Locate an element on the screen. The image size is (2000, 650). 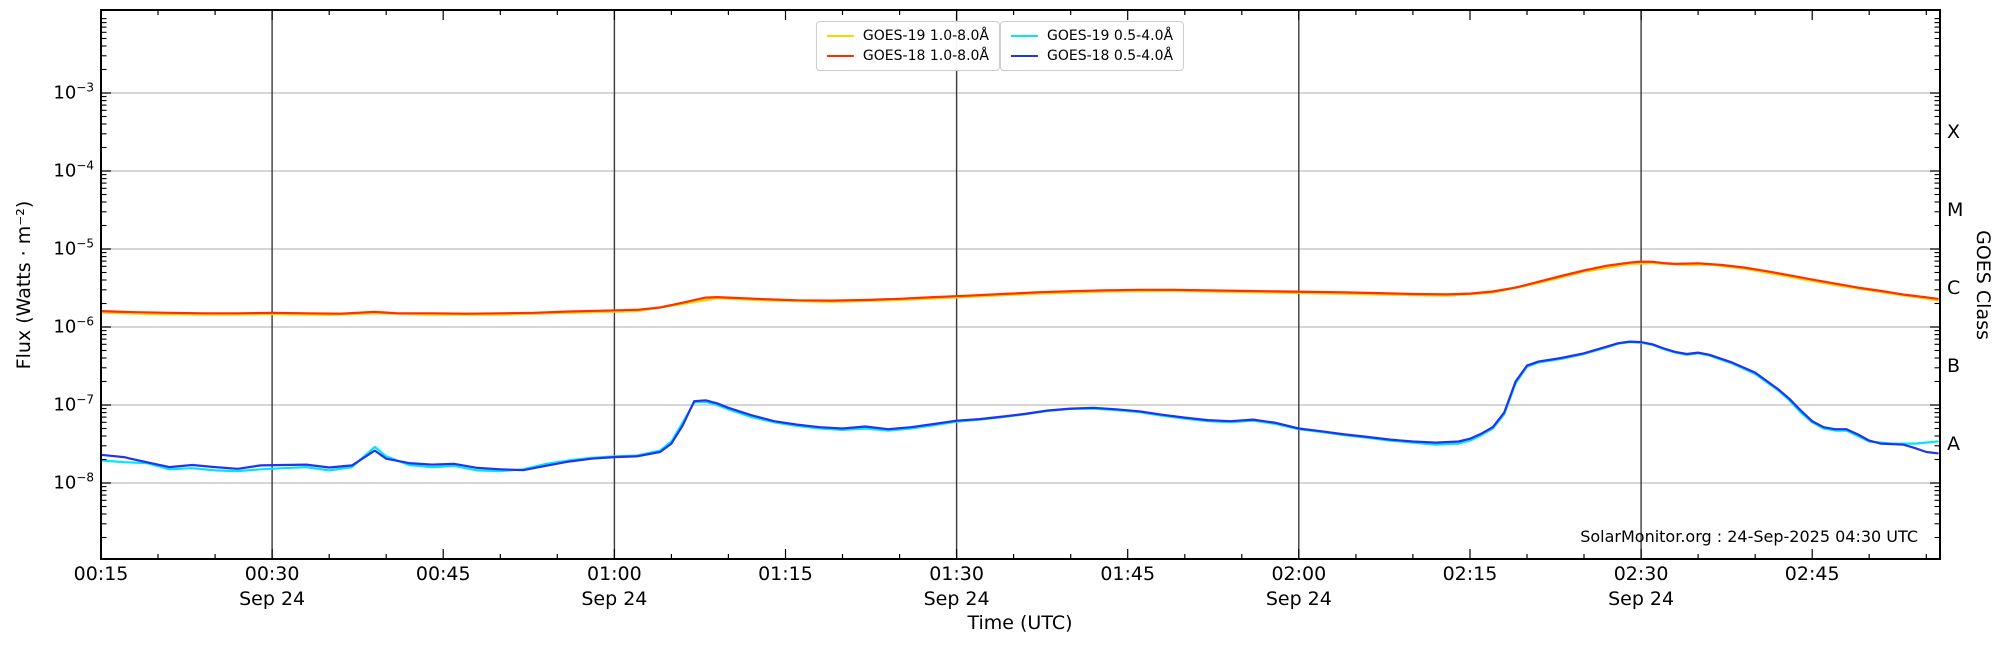
legend-swatch-goes18-short-icon is located at coordinates (1024, 56).